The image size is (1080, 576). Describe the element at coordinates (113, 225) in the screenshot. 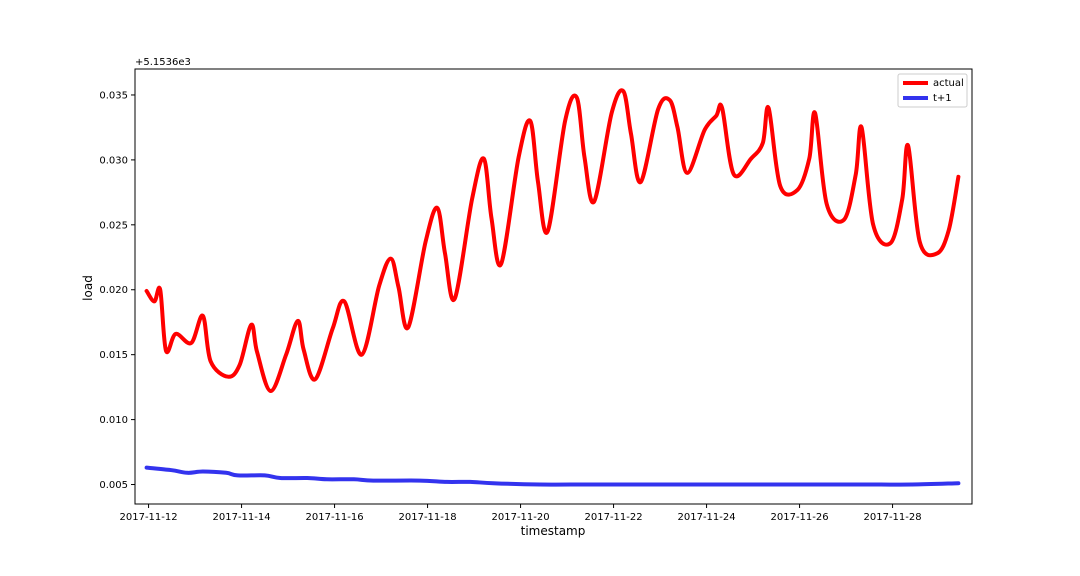

I see `y-tick-label: 0.025` at that location.